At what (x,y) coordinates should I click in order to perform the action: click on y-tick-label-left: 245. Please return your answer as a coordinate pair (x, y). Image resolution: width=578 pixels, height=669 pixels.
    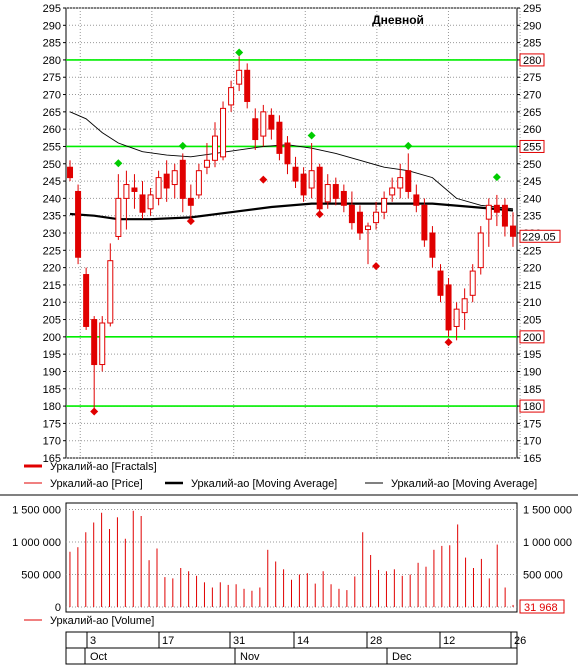
    Looking at the image, I should click on (52, 182).